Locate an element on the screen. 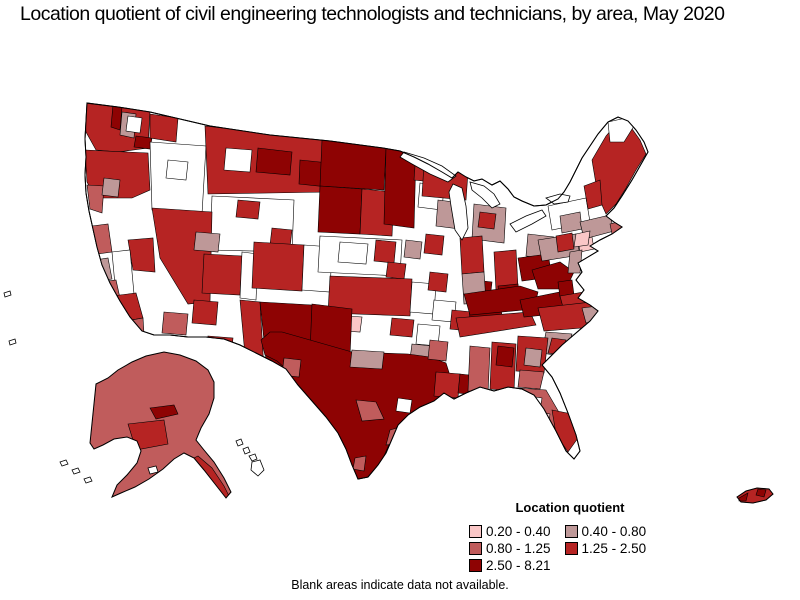 This screenshot has height=600, width=800. hawaii-oahu is located at coordinates (246, 450).